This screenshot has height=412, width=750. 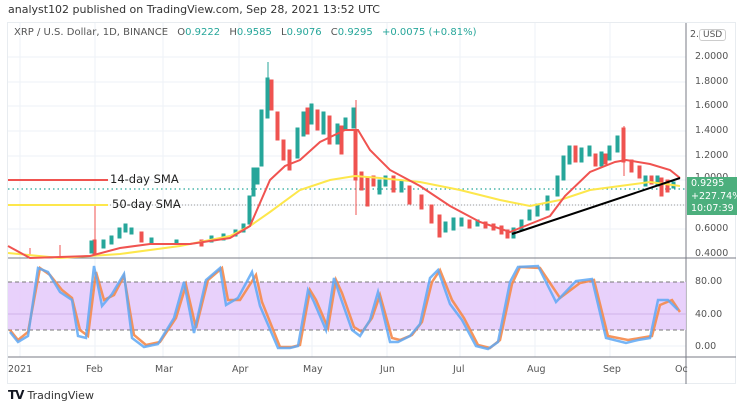 What do you see at coordinates (712, 253) in the screenshot?
I see `price-tick: 0.4000` at bounding box center [712, 253].